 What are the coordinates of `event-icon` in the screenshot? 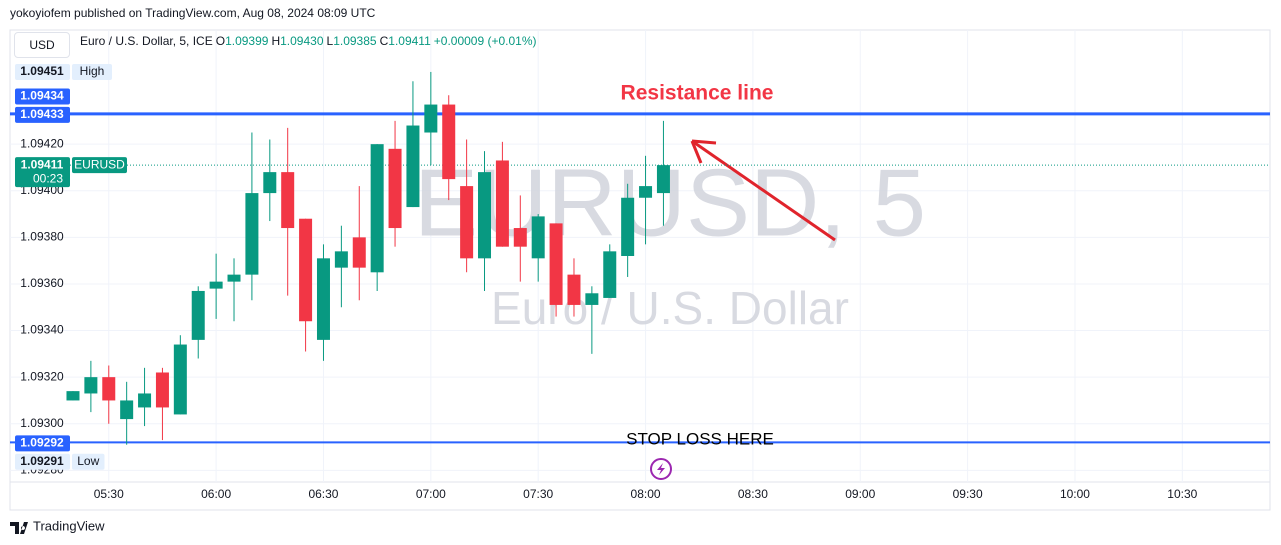 It's located at (661, 469).